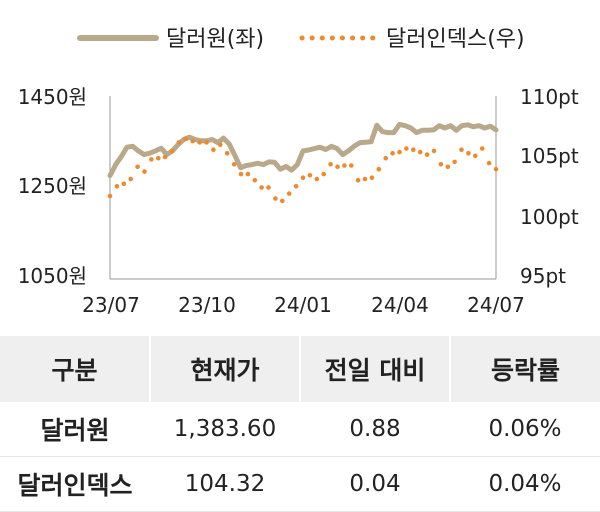 The width and height of the screenshot is (600, 512). What do you see at coordinates (225, 484) in the screenshot?
I see `row-price: 104.32` at bounding box center [225, 484].